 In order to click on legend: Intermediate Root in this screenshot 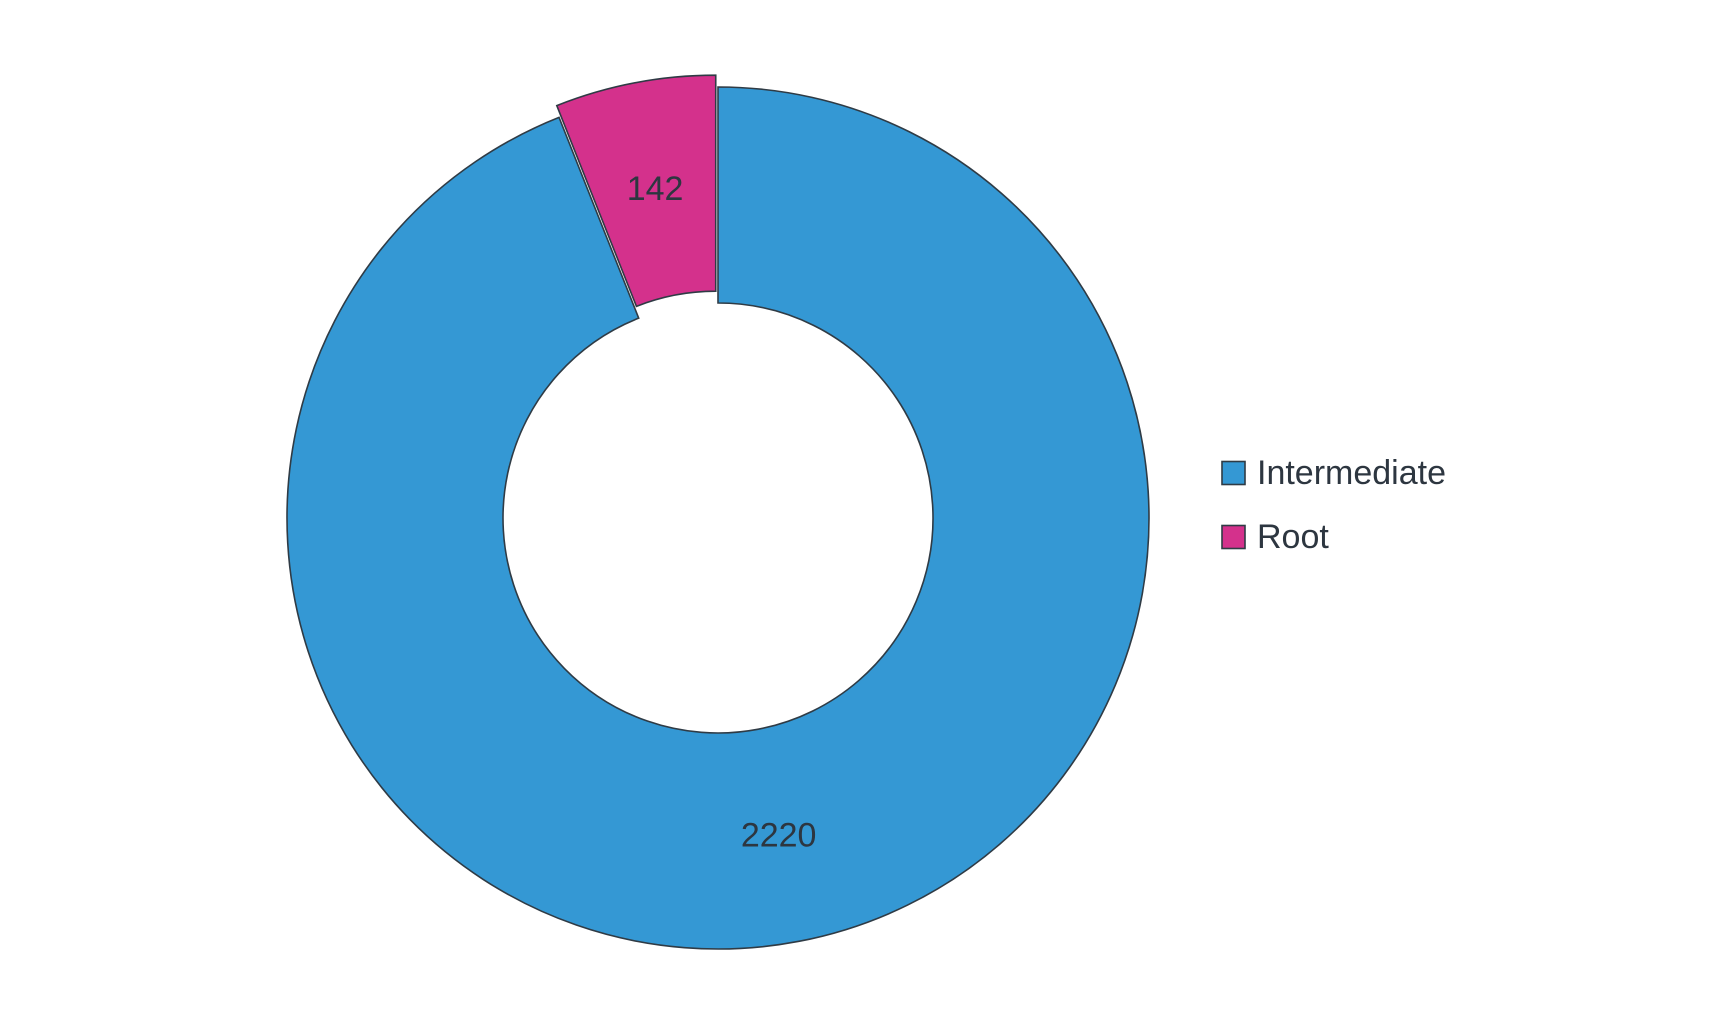, I will do `click(1333, 505)`.